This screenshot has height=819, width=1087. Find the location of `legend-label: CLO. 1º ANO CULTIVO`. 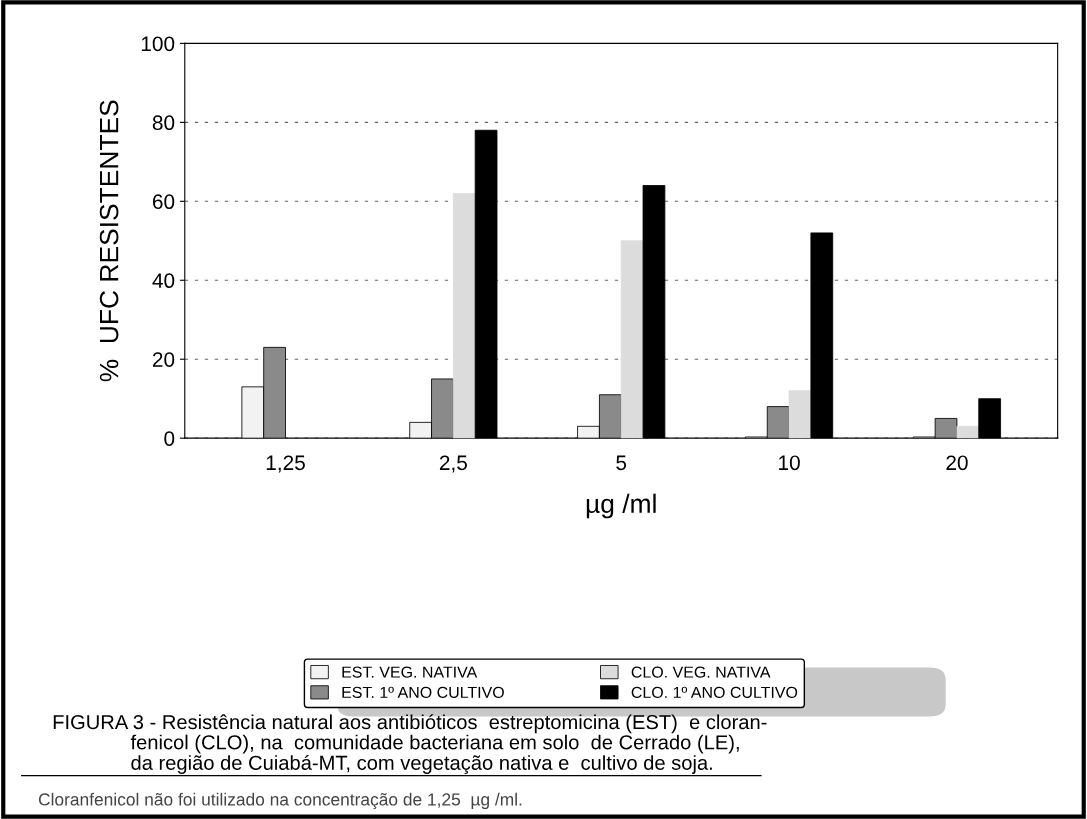

legend-label: CLO. 1º ANO CULTIVO is located at coordinates (714, 692).